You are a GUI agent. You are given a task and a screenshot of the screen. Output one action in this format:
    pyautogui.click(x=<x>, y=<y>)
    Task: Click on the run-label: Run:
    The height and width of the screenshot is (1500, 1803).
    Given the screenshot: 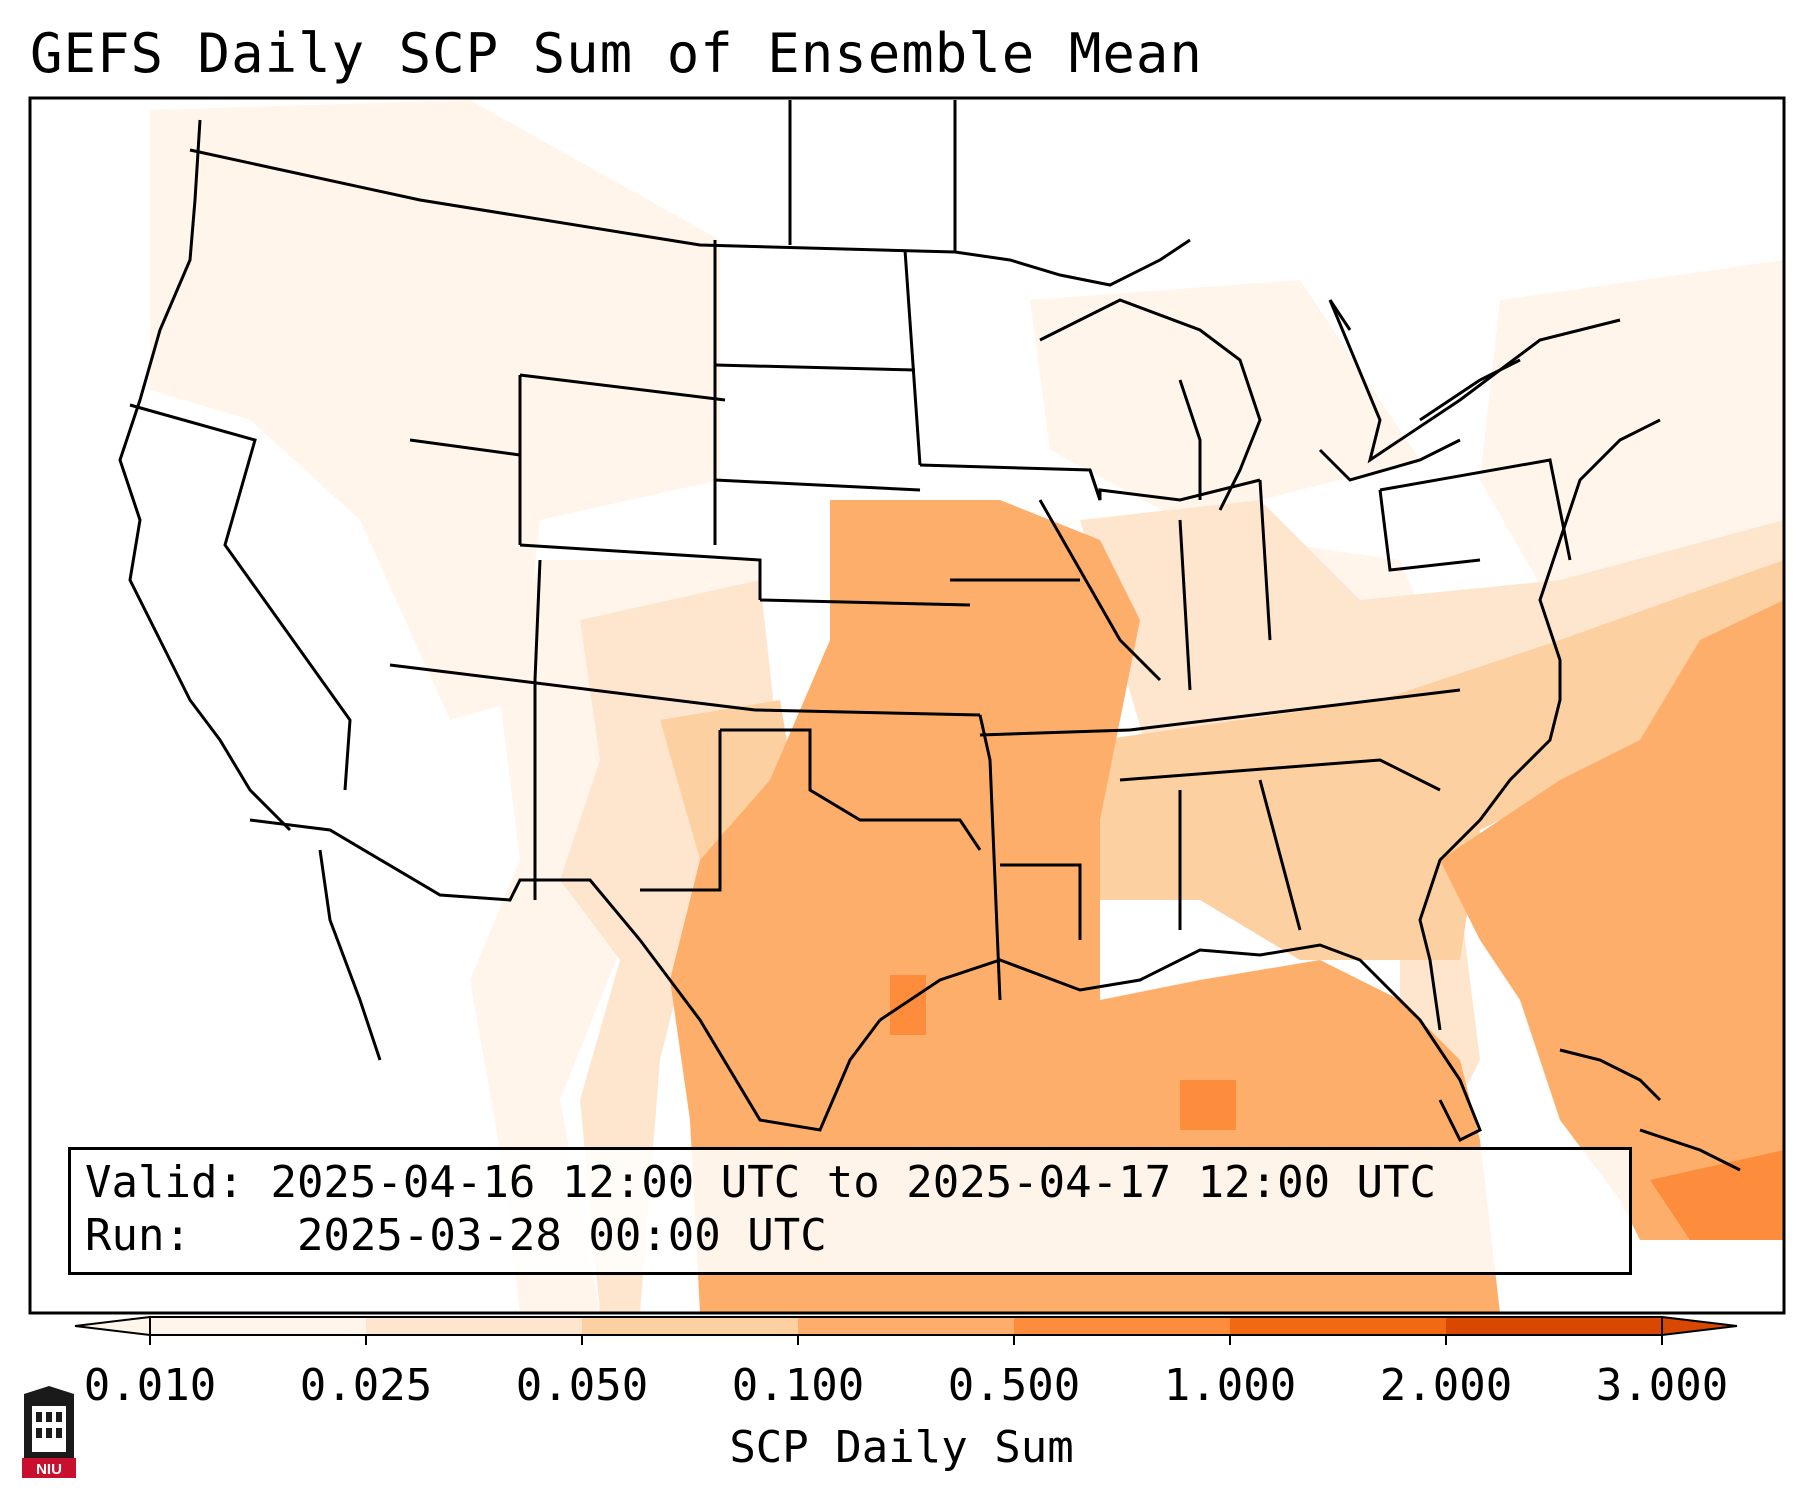 What is the action you would take?
    pyautogui.click(x=138, y=1235)
    